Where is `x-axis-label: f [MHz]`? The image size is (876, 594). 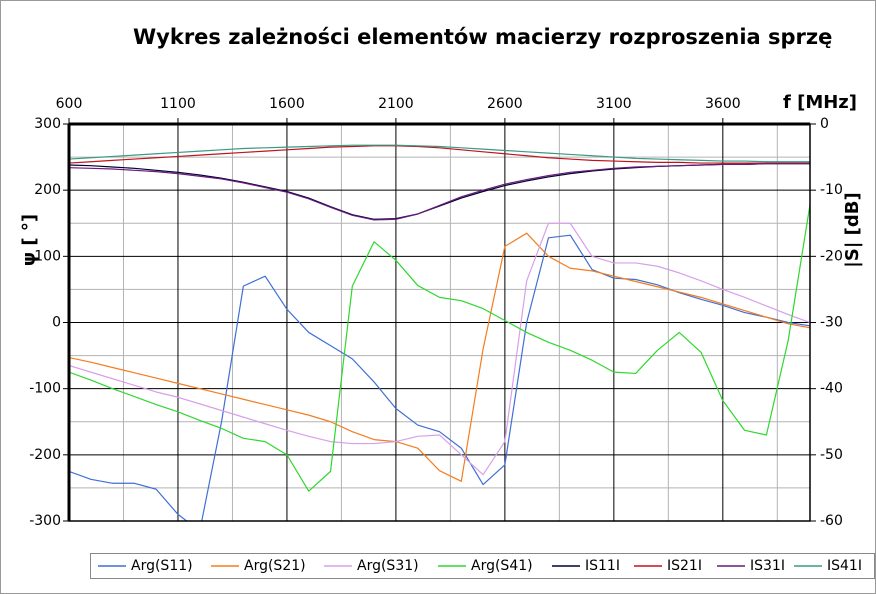
x-axis-label: f [MHz] is located at coordinates (820, 102).